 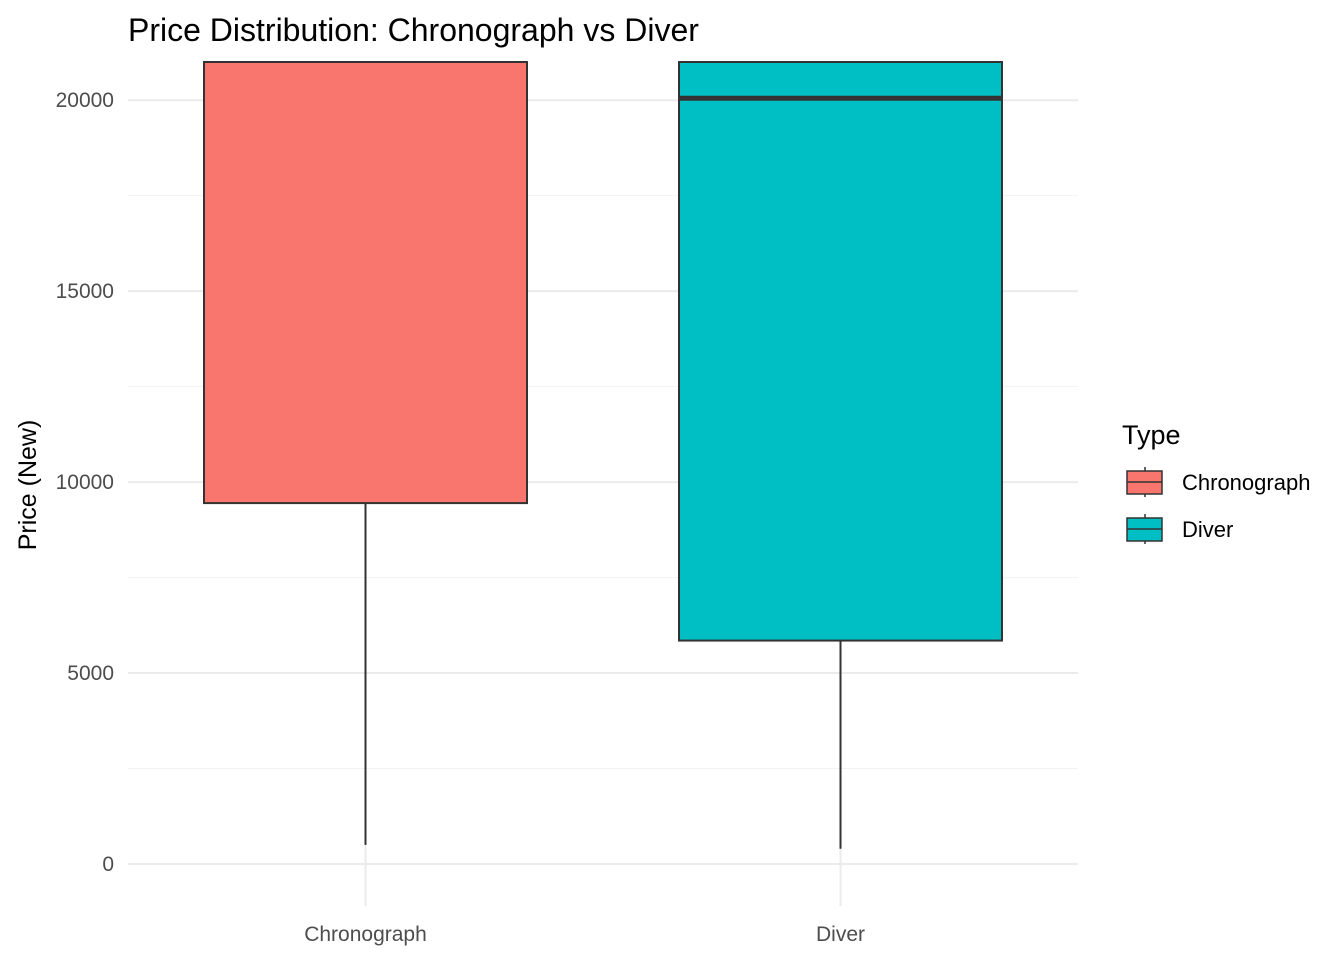 What do you see at coordinates (28, 485) in the screenshot?
I see `y-axis-title: Price (New)` at bounding box center [28, 485].